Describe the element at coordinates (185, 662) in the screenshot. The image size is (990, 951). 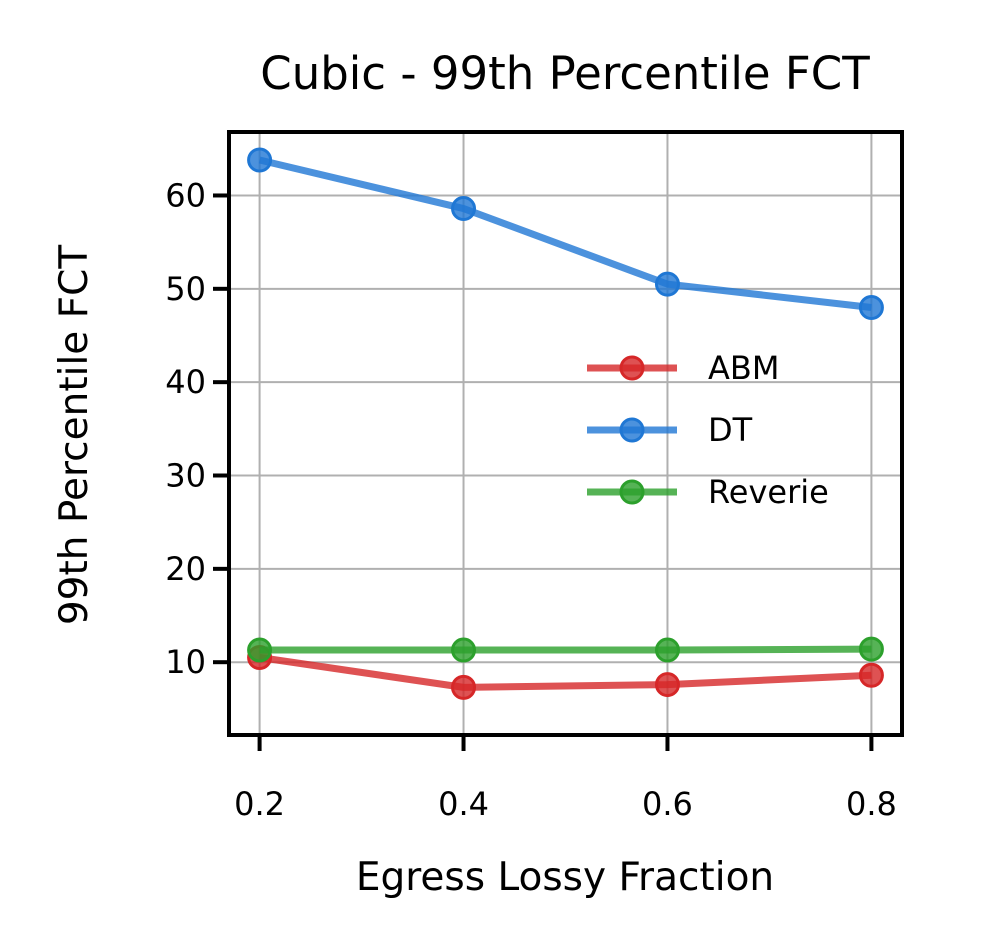
I see `y-tick-label: 10` at that location.